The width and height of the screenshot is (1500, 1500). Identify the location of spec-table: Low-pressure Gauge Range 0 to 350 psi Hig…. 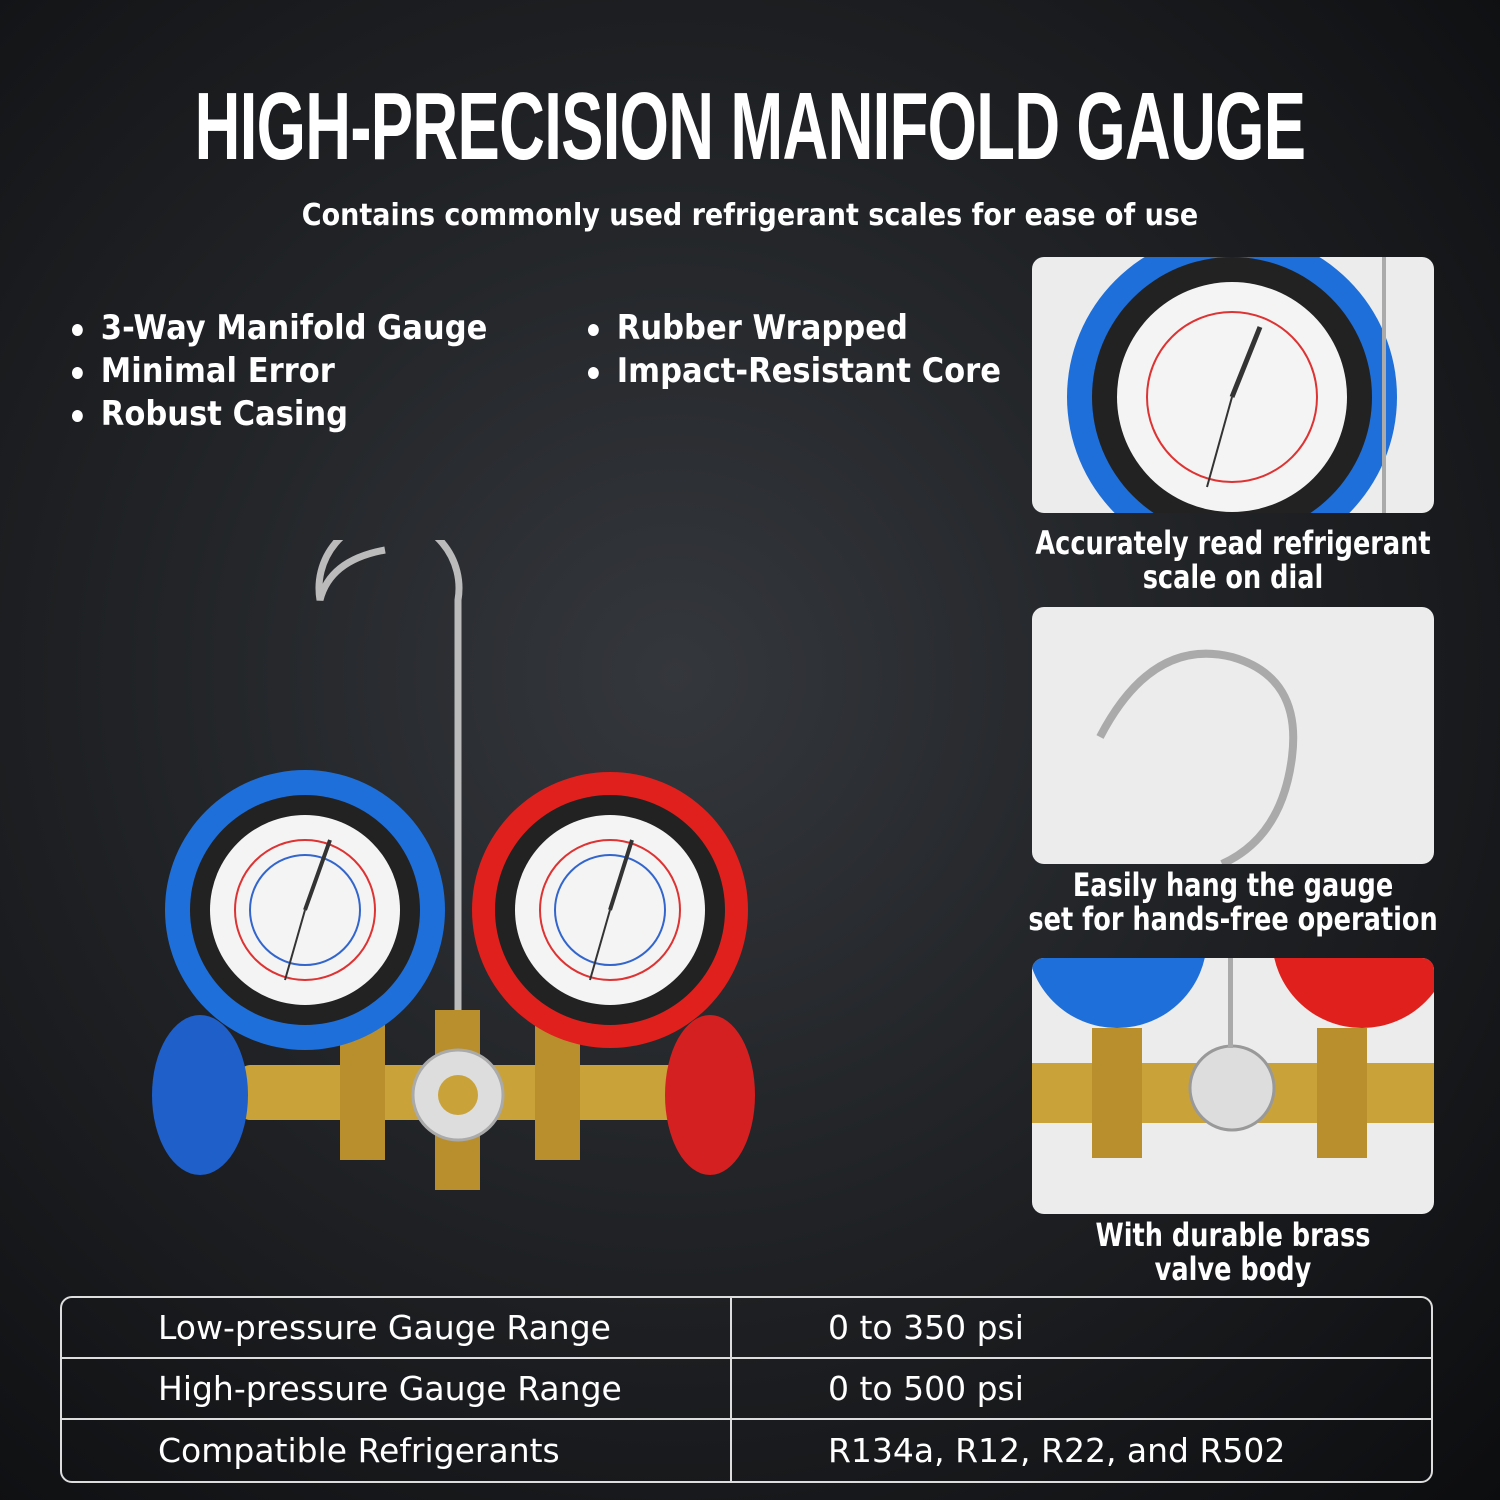
(746, 1389).